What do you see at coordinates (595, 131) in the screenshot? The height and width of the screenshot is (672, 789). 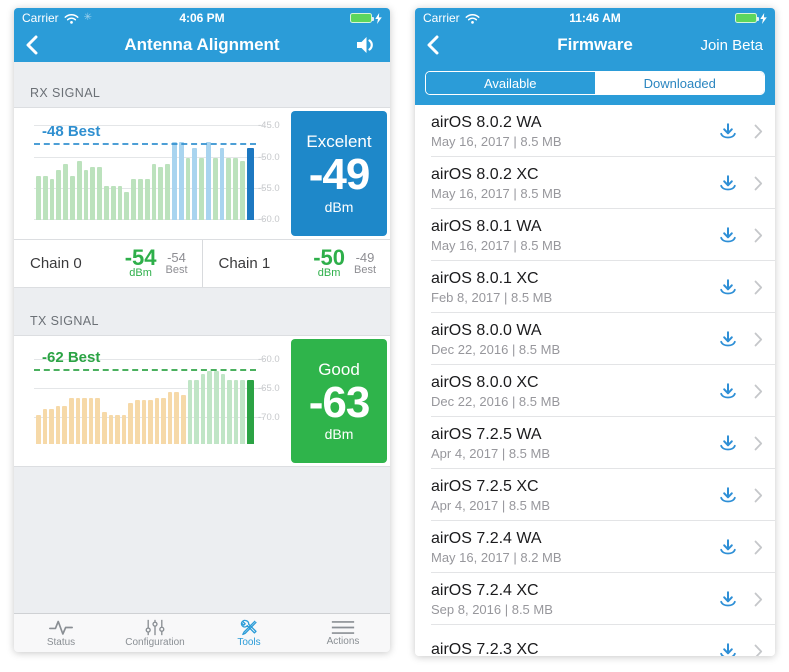 I see `firmware-row: airOS 8.0.2 WA May 16, 2017 | 8.5 MB` at bounding box center [595, 131].